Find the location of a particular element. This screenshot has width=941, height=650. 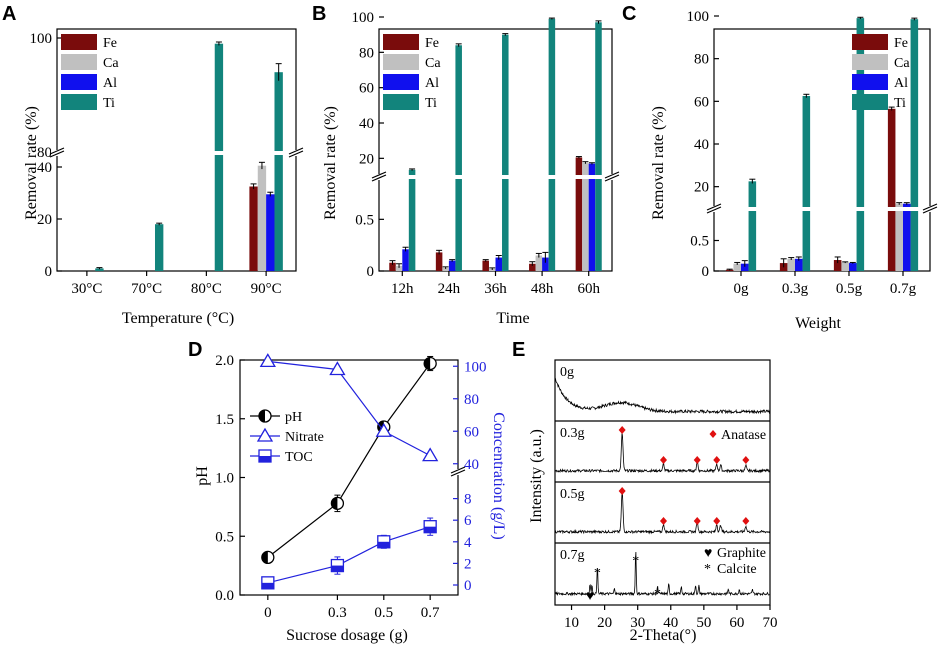

y2-tick-label: 2 is located at coordinates (468, 564).